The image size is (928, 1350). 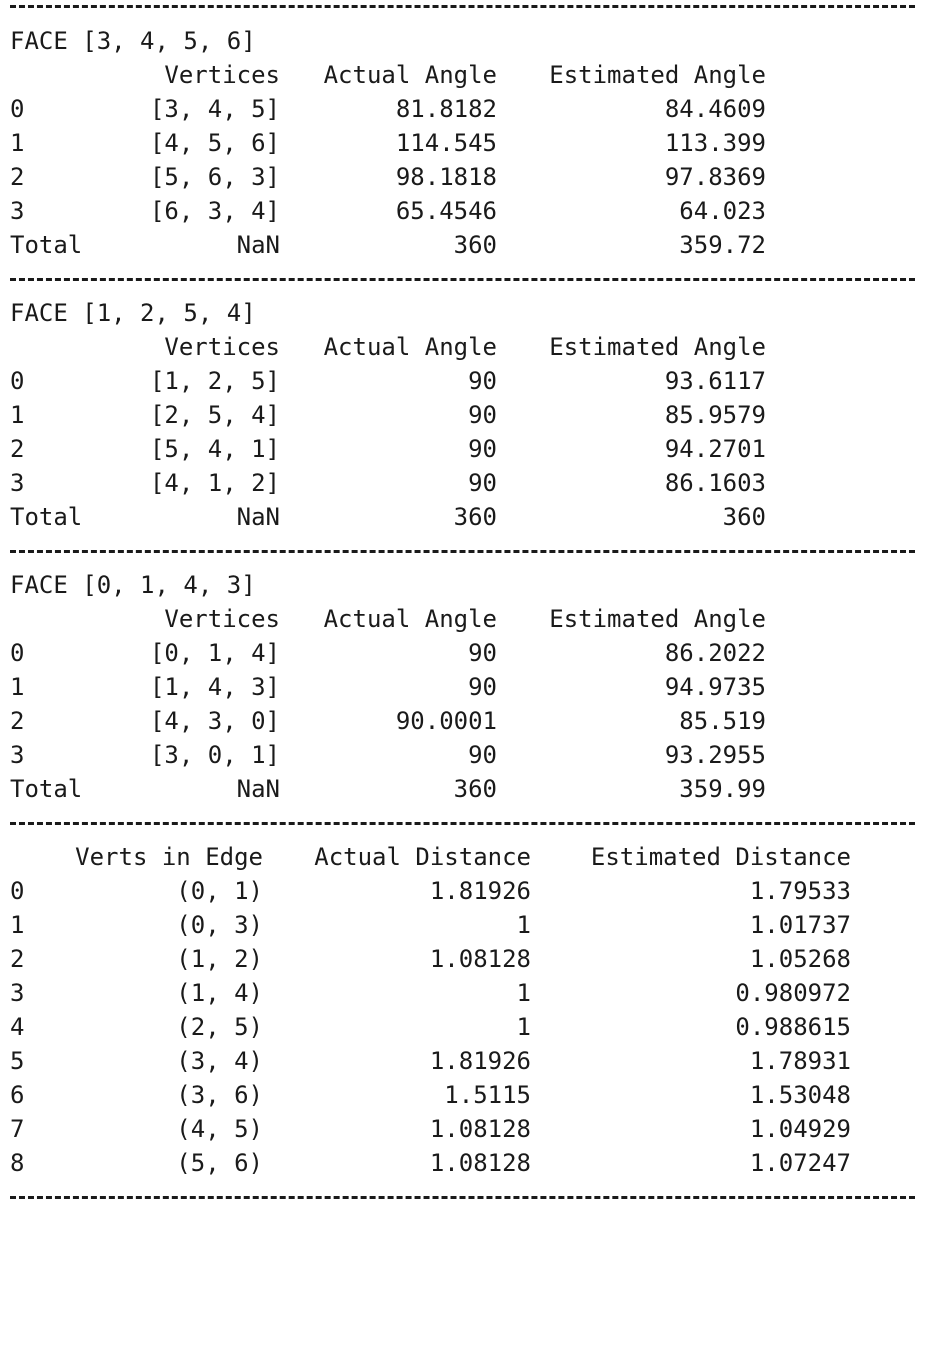 I want to click on row-estimated-angle: 85.519, so click(x=722, y=721).